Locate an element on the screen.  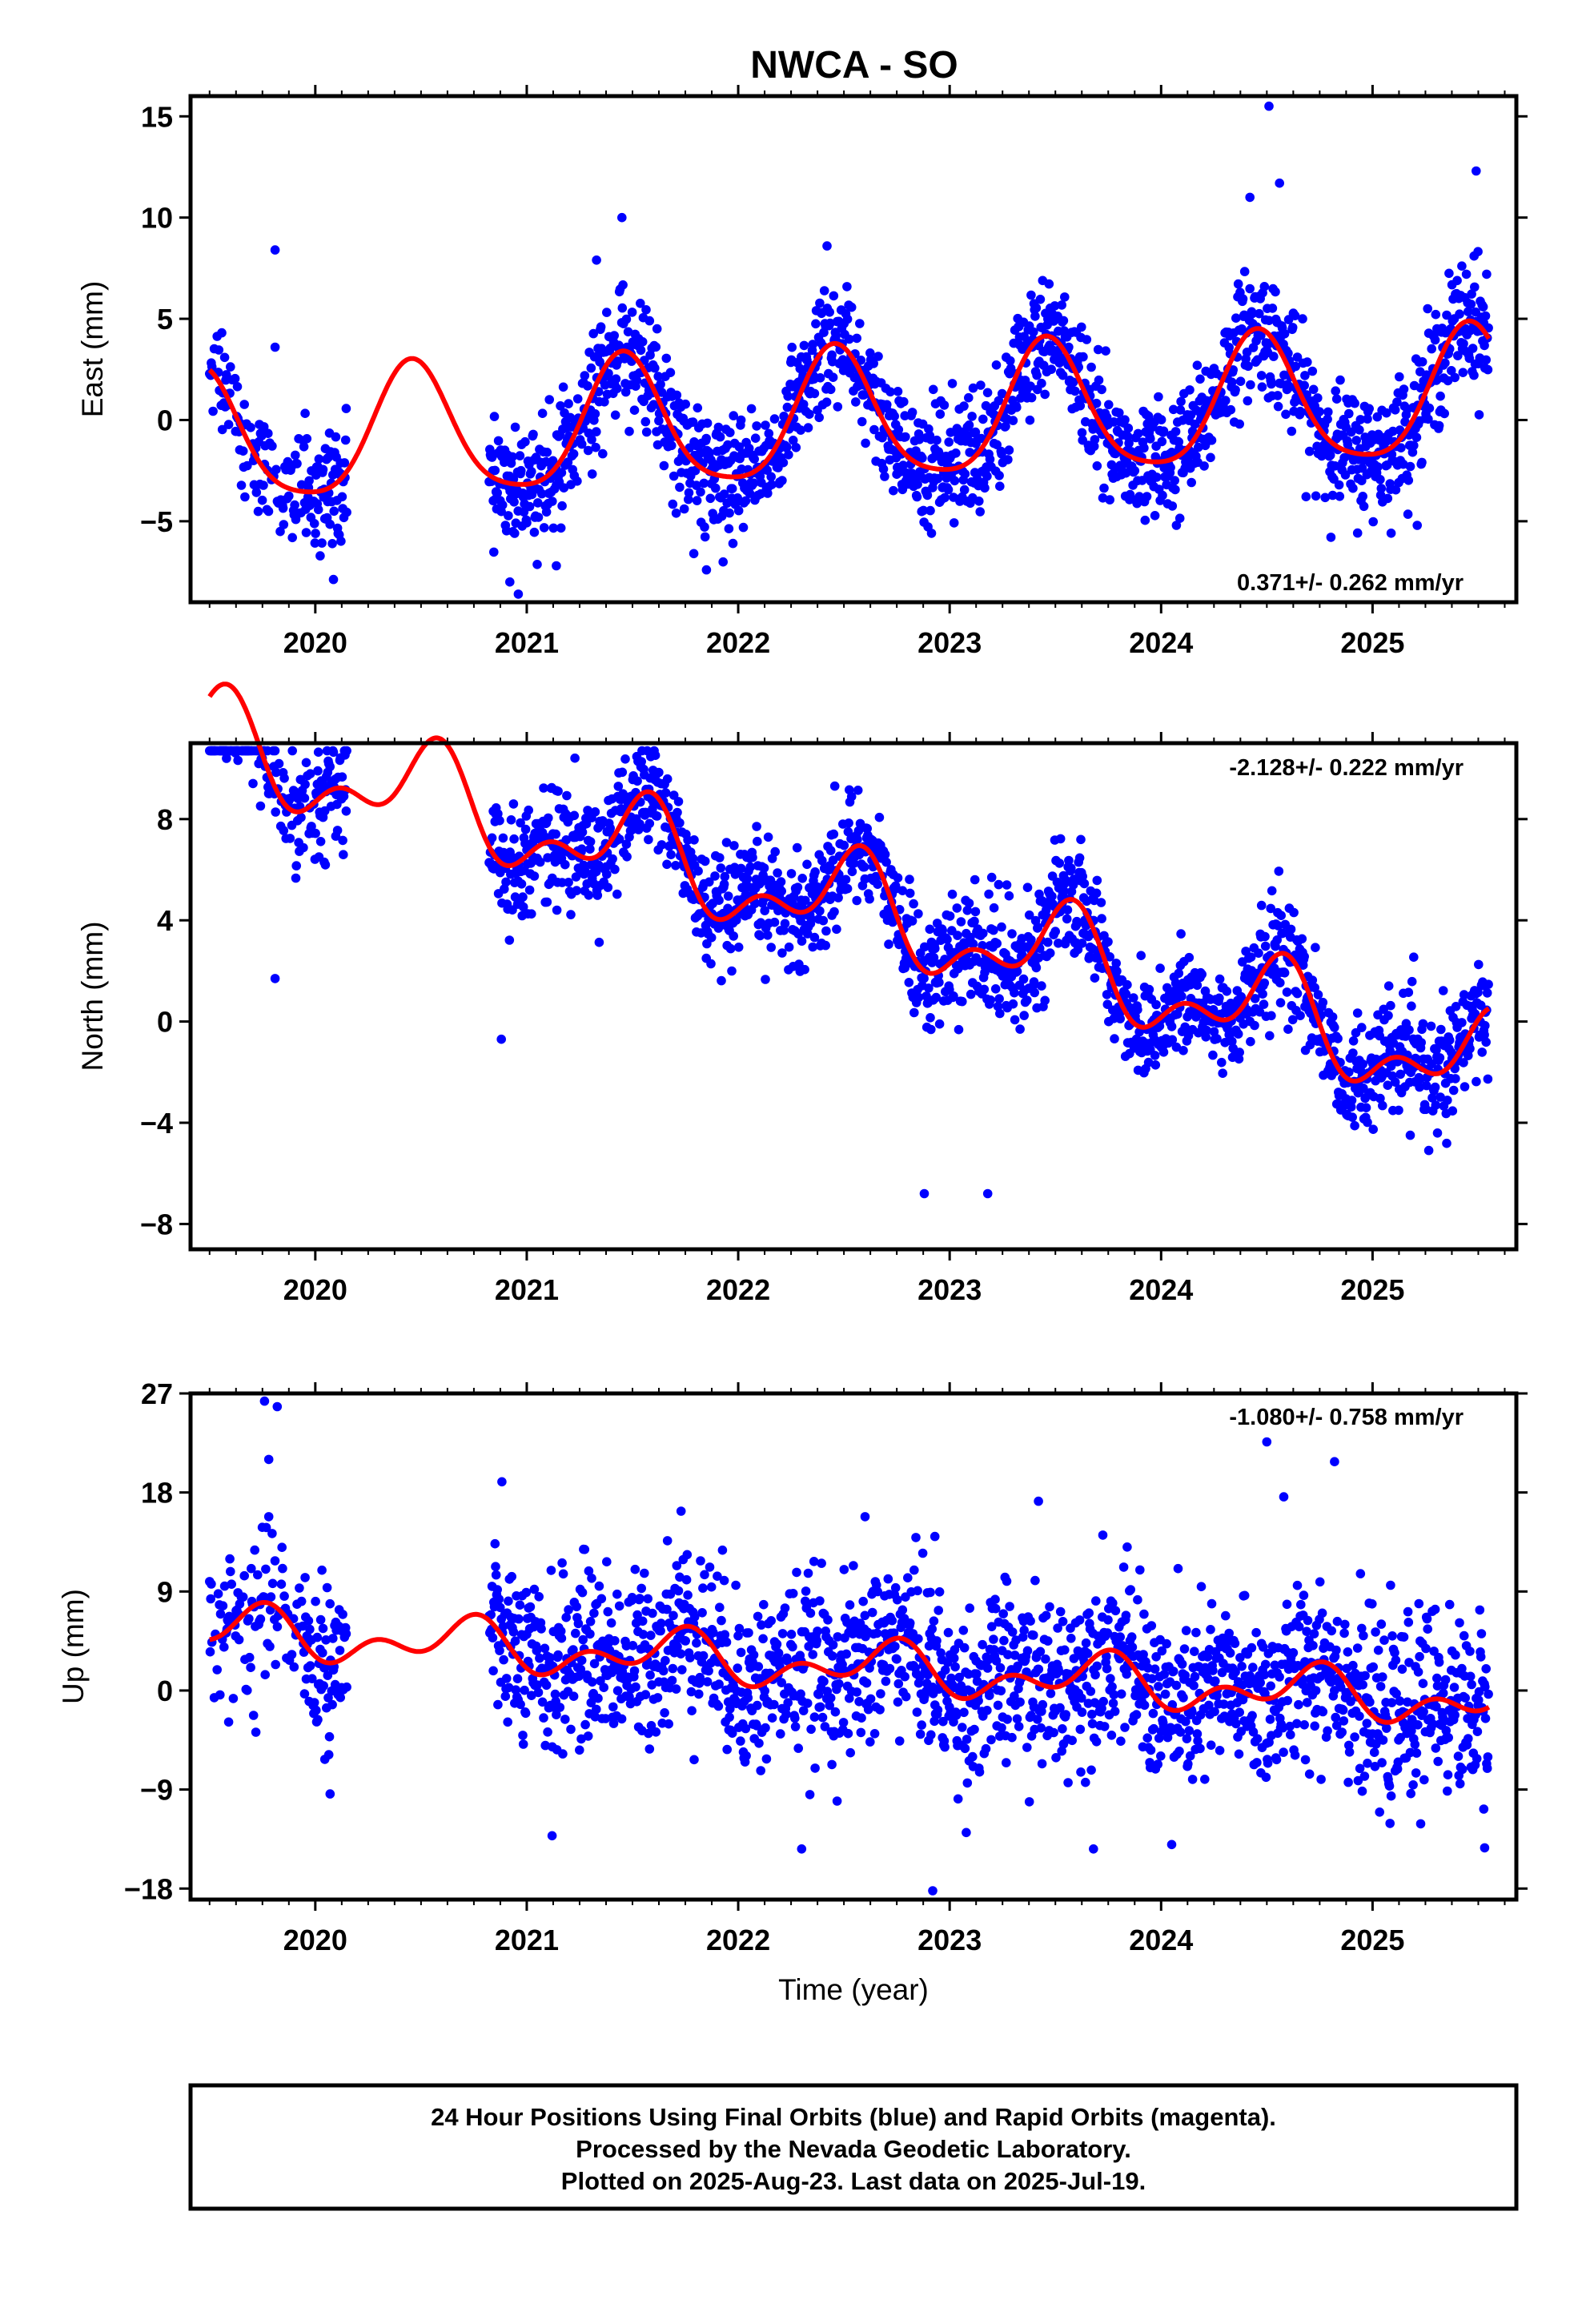
north-ytick-label: 8 is located at coordinates (165, 819).